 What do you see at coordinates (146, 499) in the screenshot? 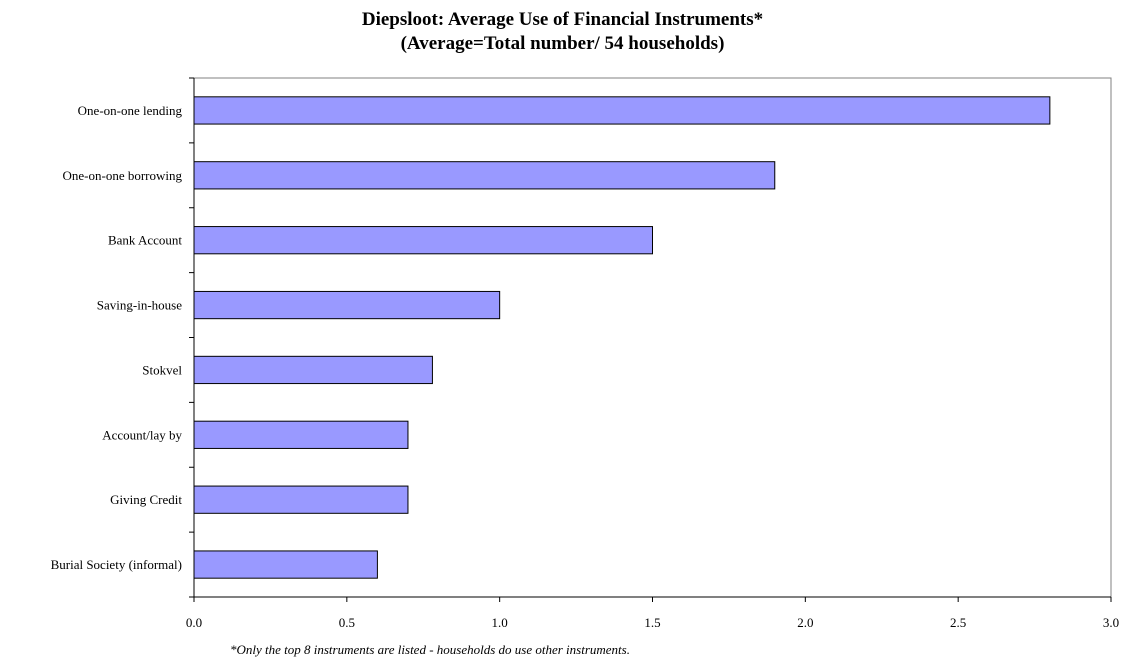
I see `category-label: Giving Credit` at bounding box center [146, 499].